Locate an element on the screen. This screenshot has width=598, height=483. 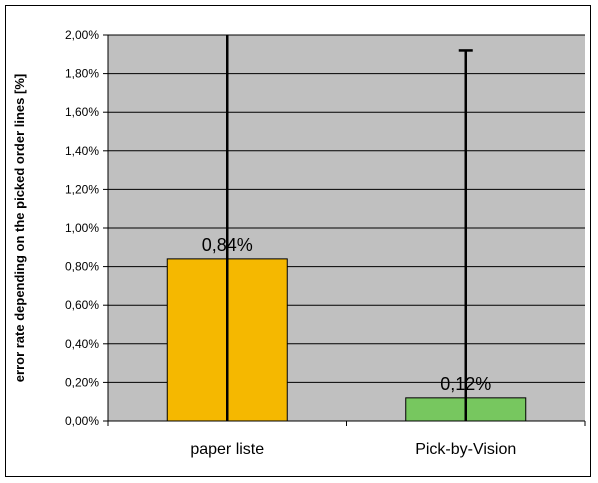
y-tick-label: 0,20% is located at coordinates (82, 382).